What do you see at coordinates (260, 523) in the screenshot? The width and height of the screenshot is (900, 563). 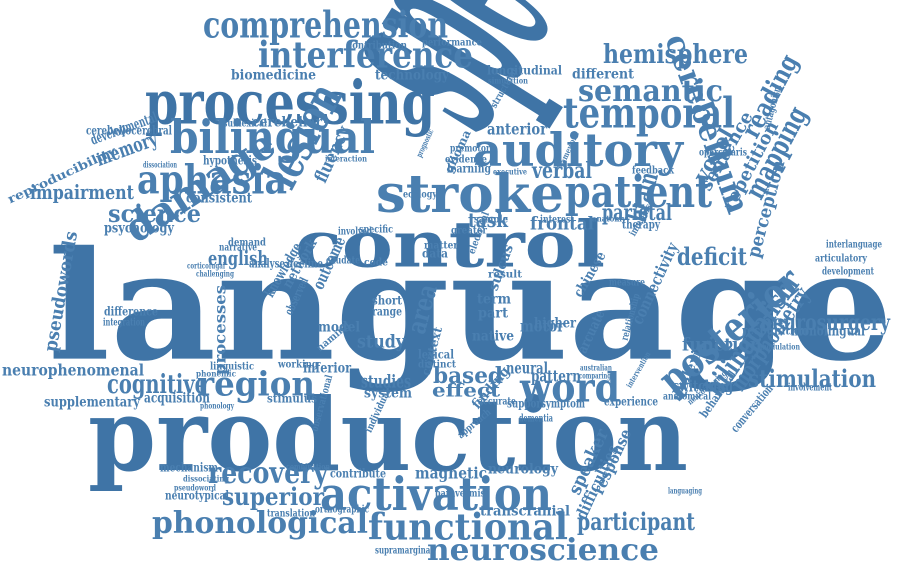 I see `word-phonological: phonological` at bounding box center [260, 523].